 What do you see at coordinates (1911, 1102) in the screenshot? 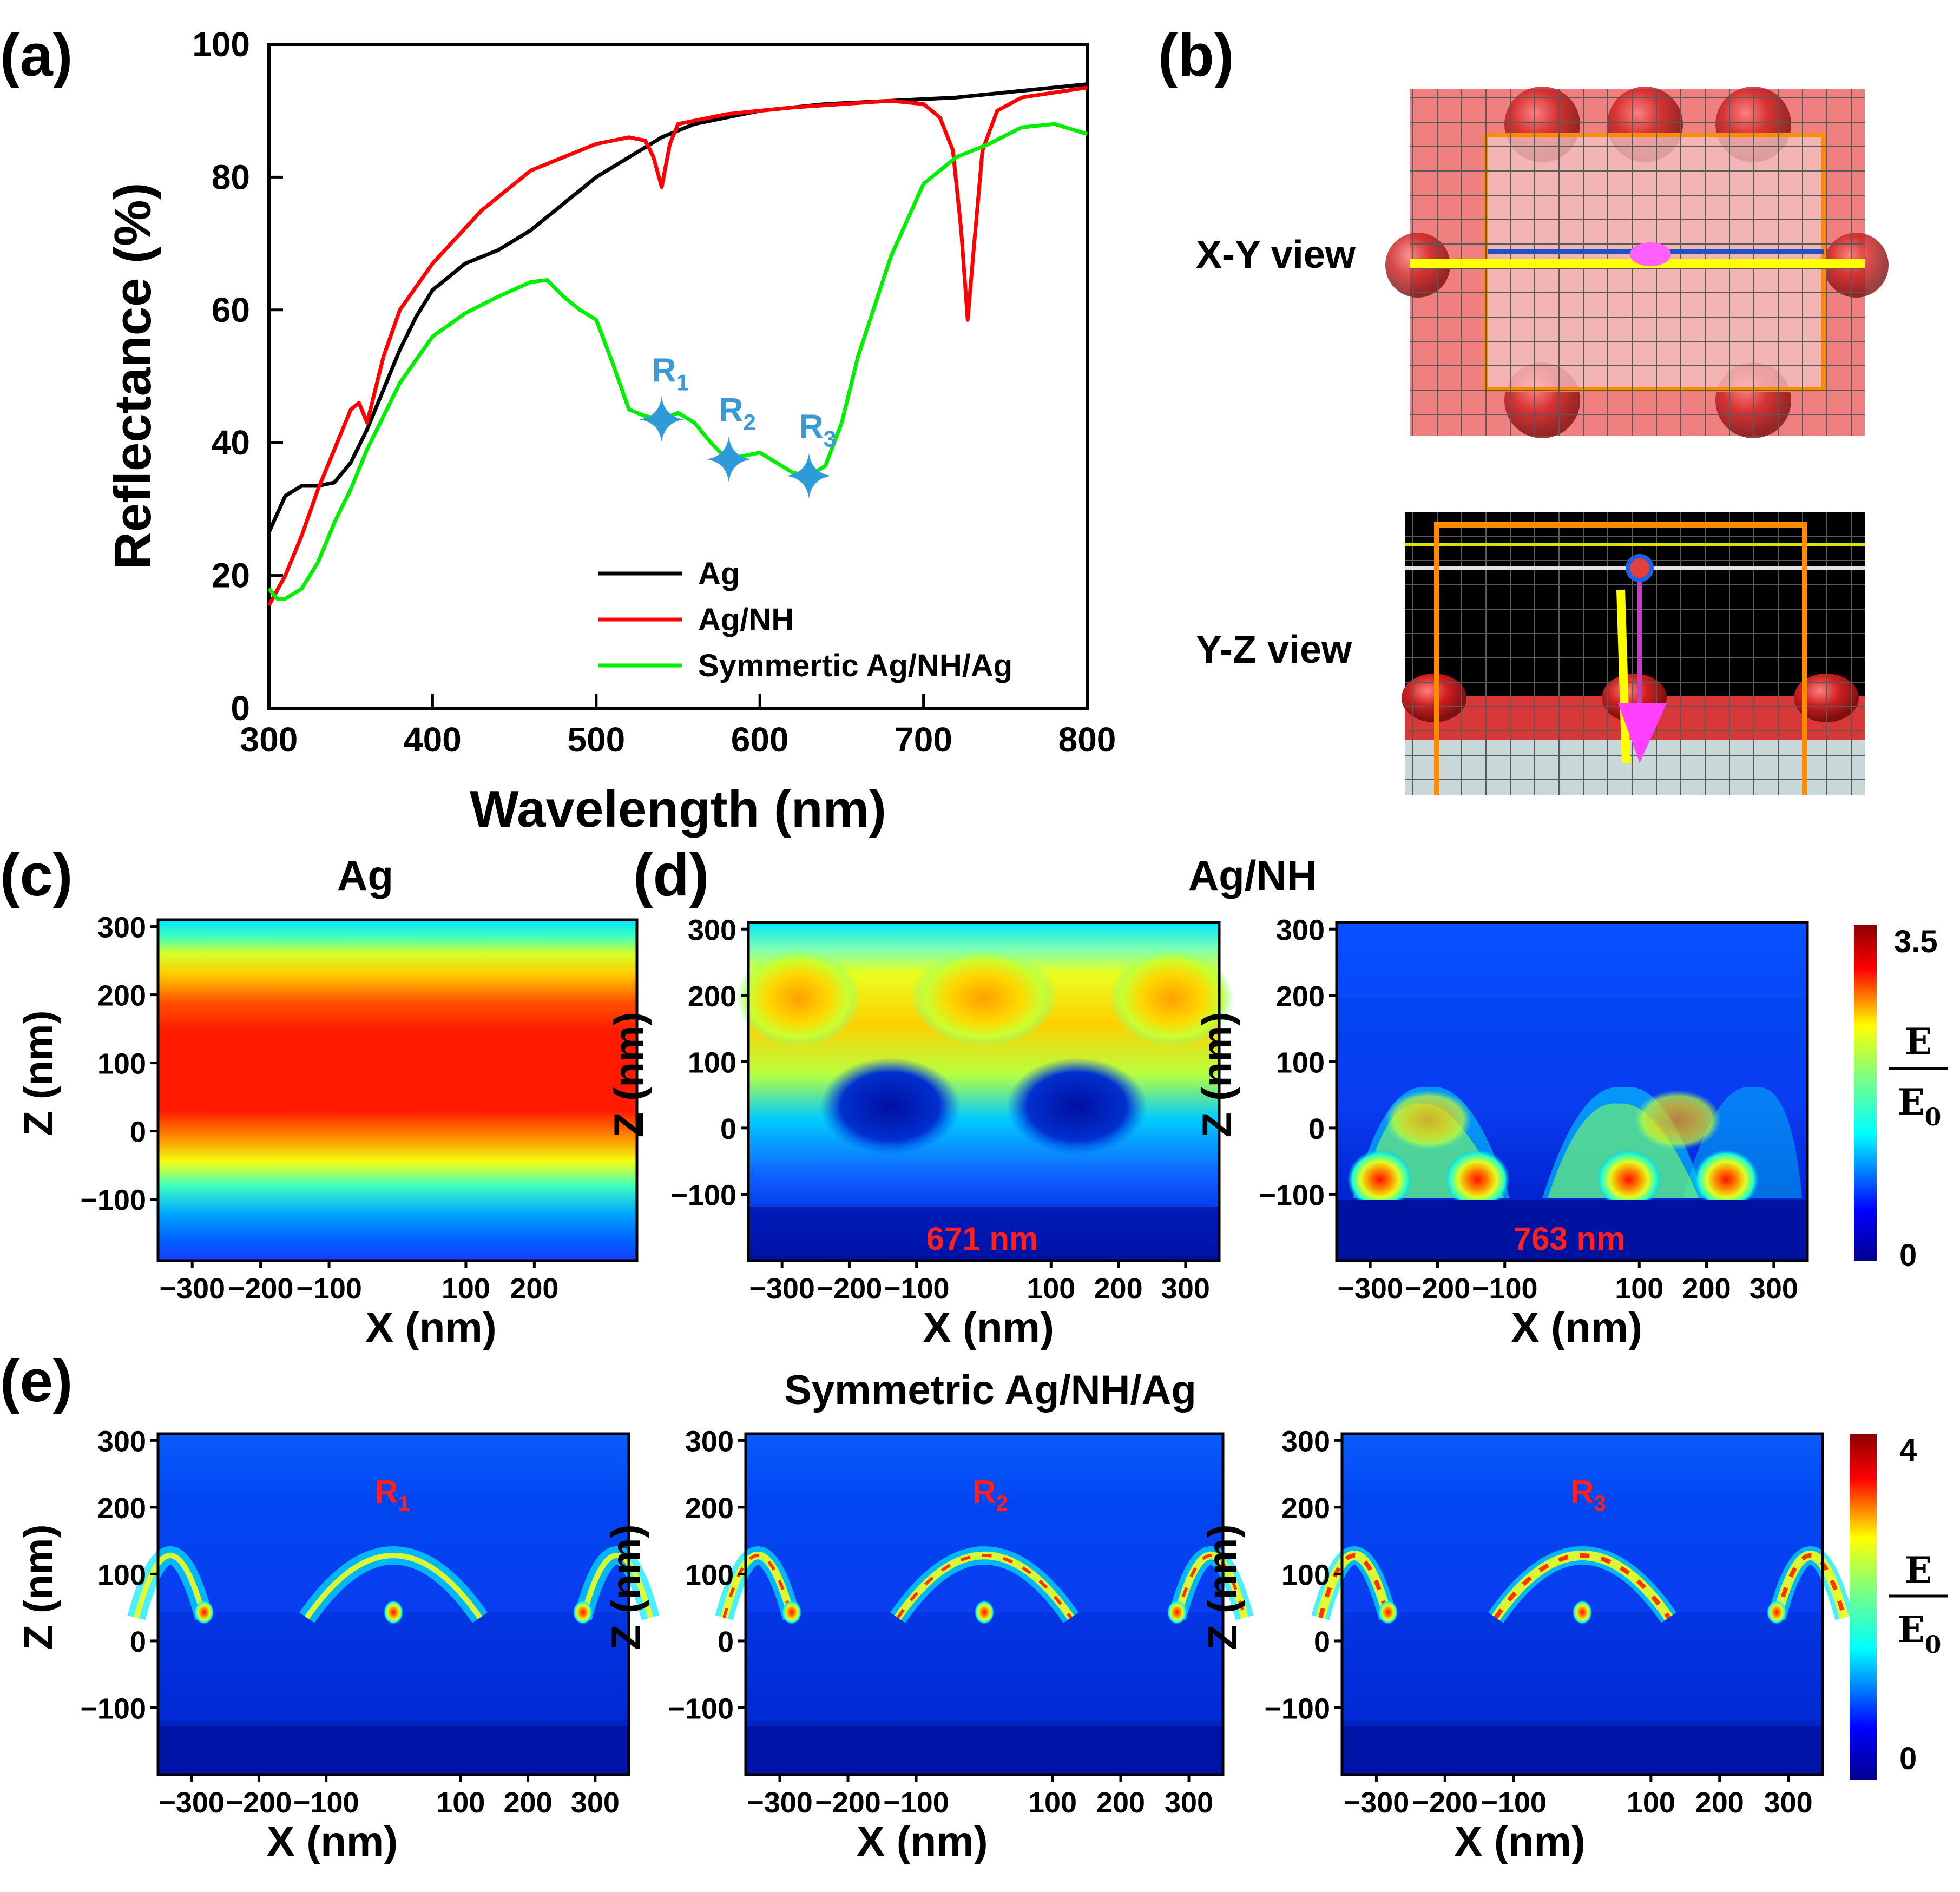
I see `colorbar-d-den: E` at bounding box center [1911, 1102].